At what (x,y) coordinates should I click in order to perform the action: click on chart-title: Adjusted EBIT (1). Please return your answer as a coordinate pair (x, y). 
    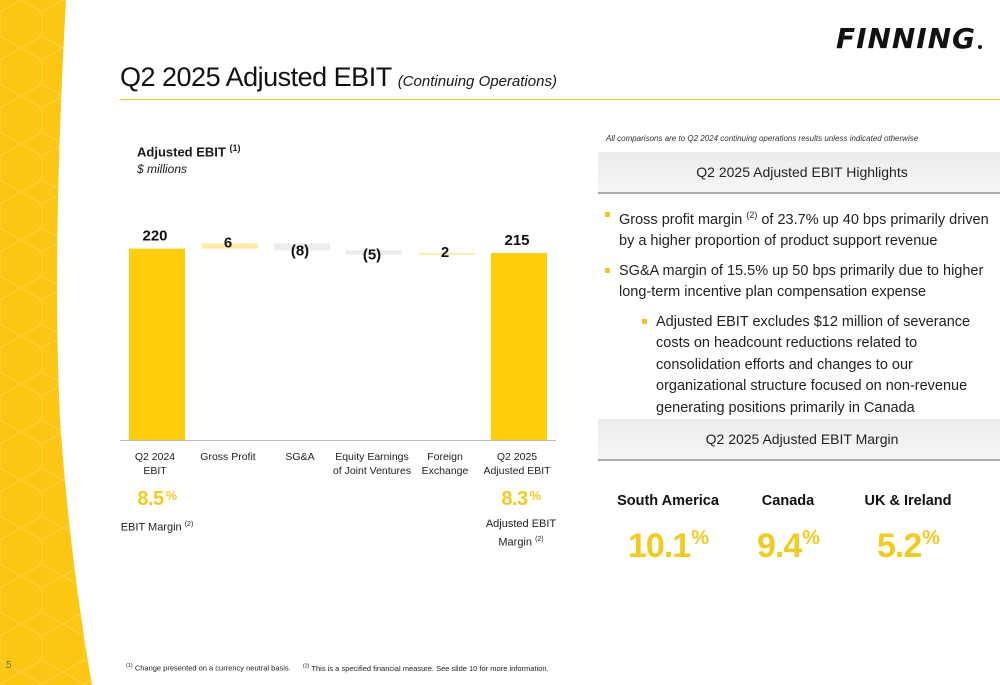
    Looking at the image, I should click on (189, 151).